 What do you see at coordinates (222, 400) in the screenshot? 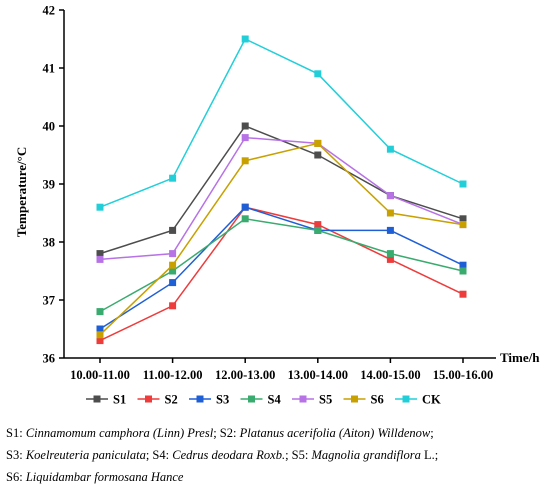
I see `legend-label: S3` at bounding box center [222, 400].